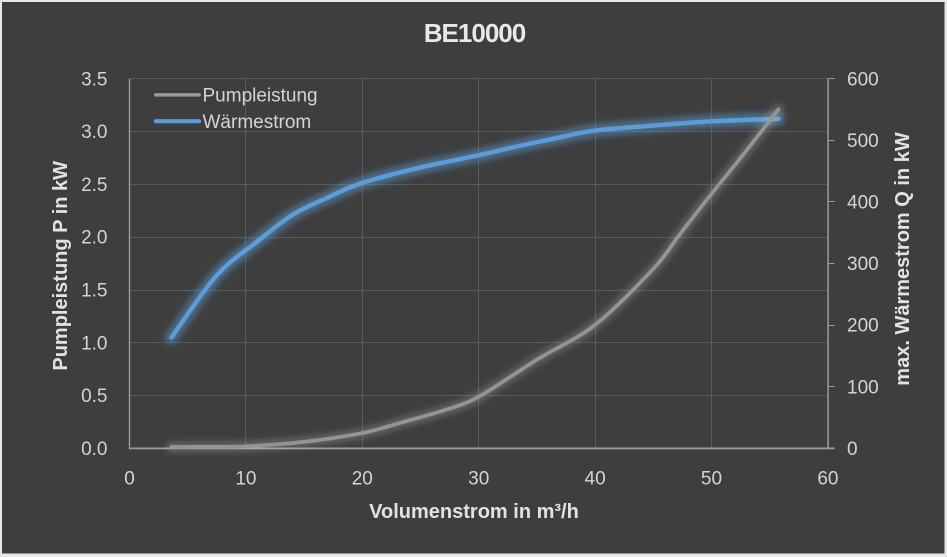  What do you see at coordinates (863, 264) in the screenshot?
I see `svg-text: 300` at bounding box center [863, 264].